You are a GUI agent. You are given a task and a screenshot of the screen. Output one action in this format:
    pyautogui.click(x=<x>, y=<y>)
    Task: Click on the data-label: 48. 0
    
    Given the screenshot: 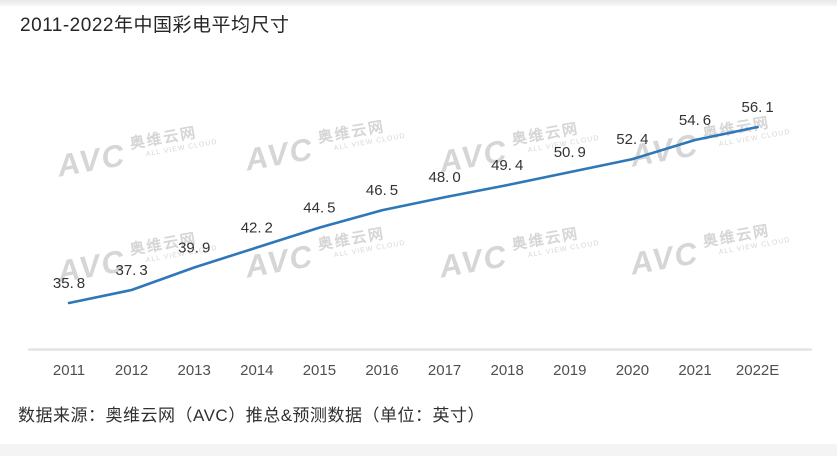 What is the action you would take?
    pyautogui.click(x=444, y=177)
    